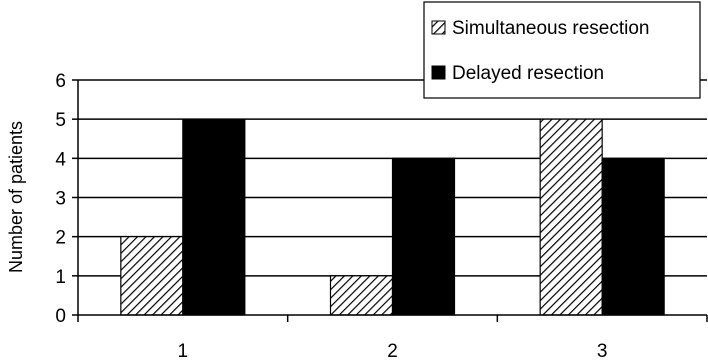 This screenshot has height=362, width=708. I want to click on y-tick-label: 2, so click(60, 238).